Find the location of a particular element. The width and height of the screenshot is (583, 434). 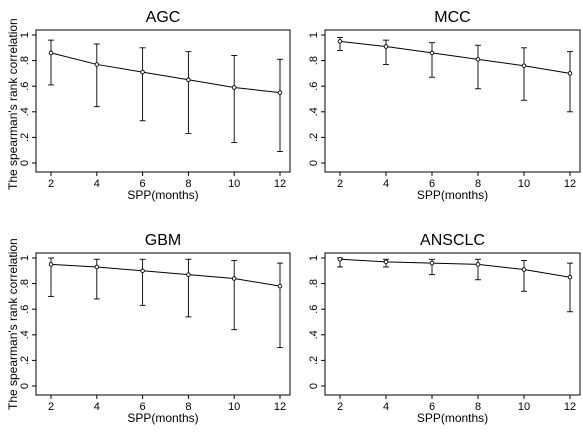

chart-title: GBM is located at coordinates (163, 240).